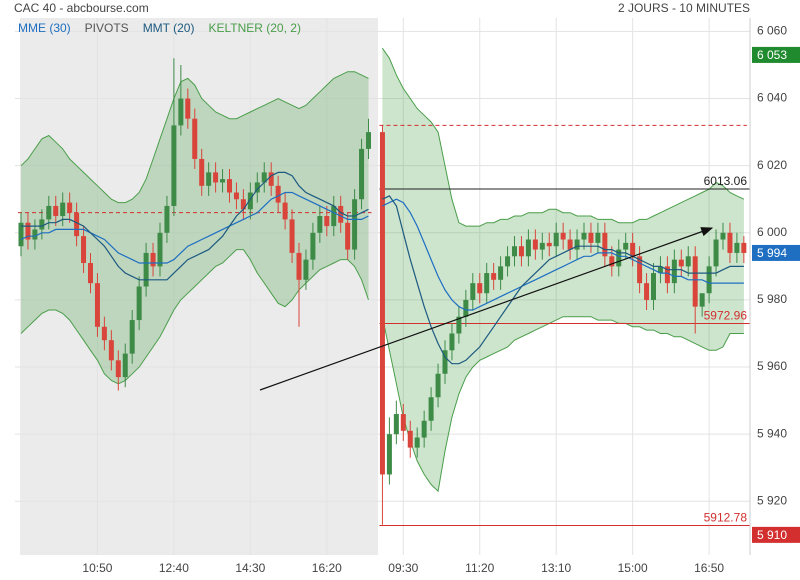 This screenshot has height=580, width=800. Describe the element at coordinates (556, 568) in the screenshot. I see `x-tick-label: 13:10` at that location.